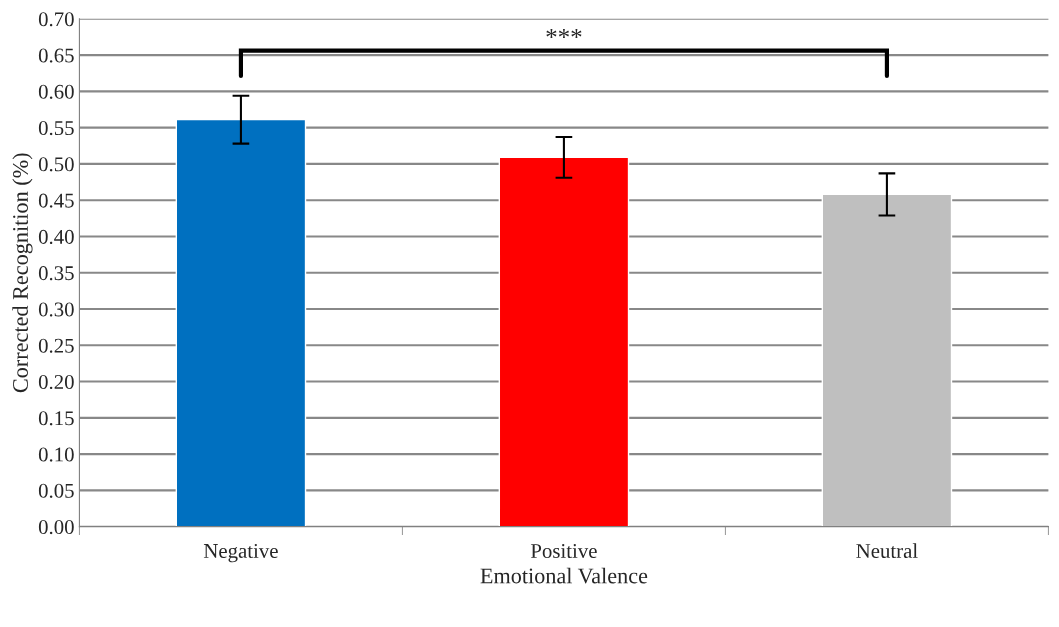  I want to click on y-axis-title: Corrected Recognition (%), so click(22, 273).